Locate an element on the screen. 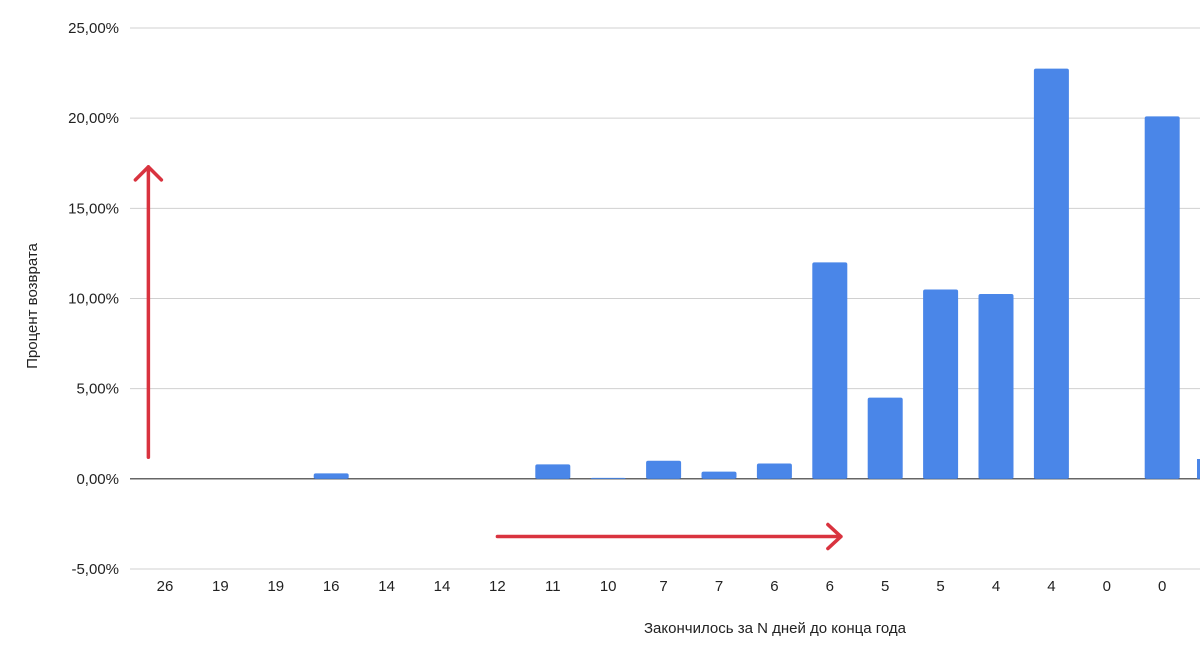  y-tick-label: 25,00% is located at coordinates (93, 28).